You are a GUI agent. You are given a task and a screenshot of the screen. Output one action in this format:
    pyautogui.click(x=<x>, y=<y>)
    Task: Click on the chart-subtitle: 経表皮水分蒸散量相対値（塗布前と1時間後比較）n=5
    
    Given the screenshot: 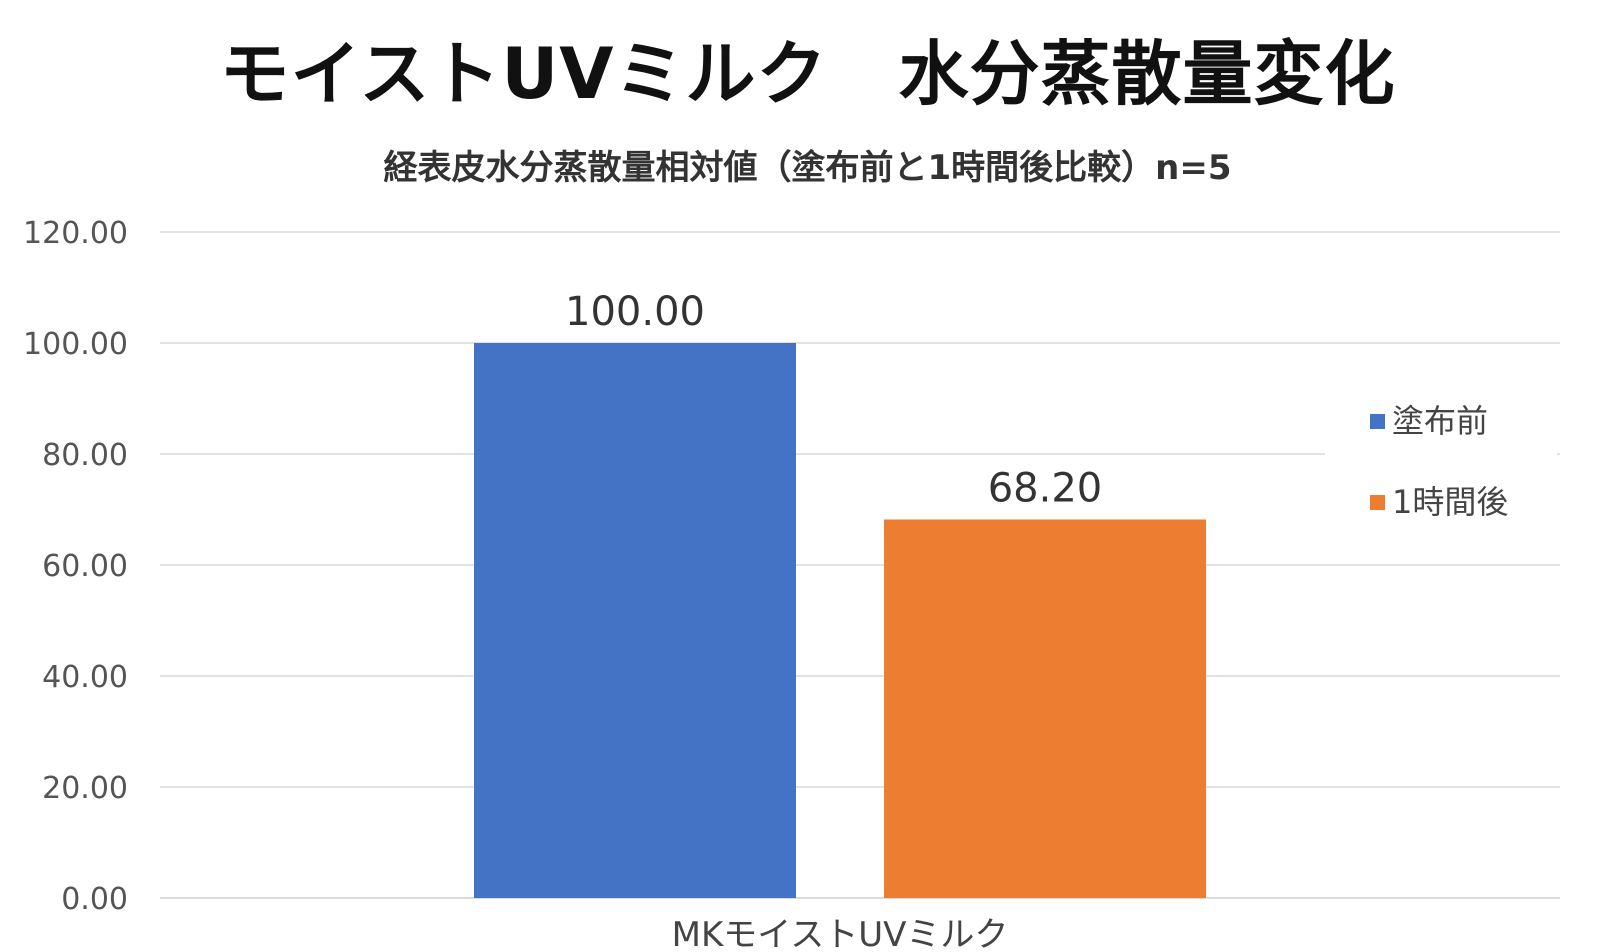 What is the action you would take?
    pyautogui.click(x=807, y=168)
    